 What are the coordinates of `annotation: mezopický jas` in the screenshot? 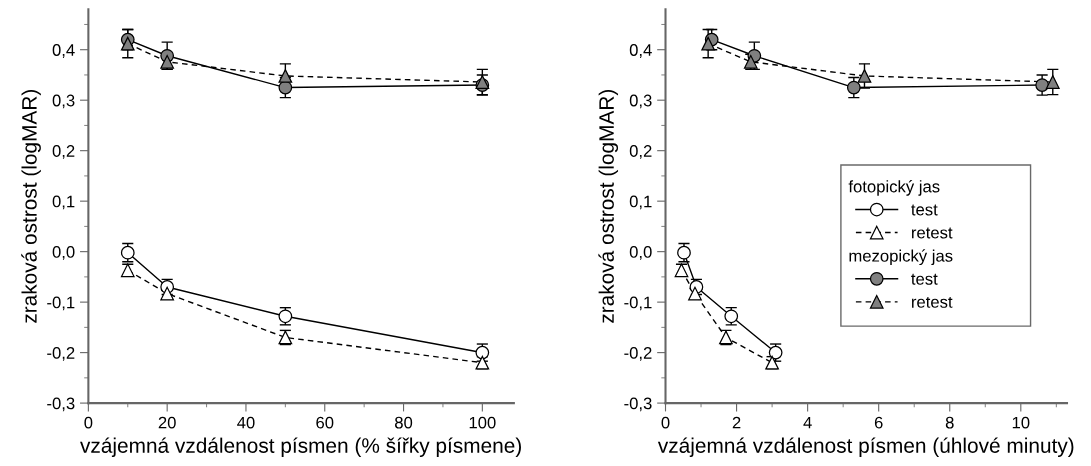 It's located at (901, 257).